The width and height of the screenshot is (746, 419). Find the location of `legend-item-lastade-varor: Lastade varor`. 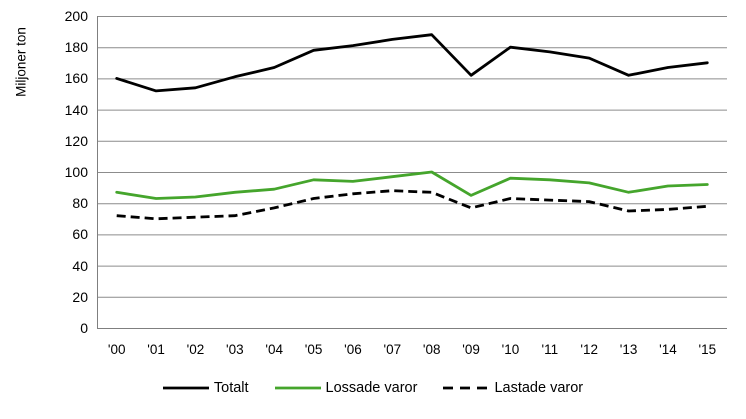

legend-item-lastade-varor: Lastade varor is located at coordinates (513, 388).